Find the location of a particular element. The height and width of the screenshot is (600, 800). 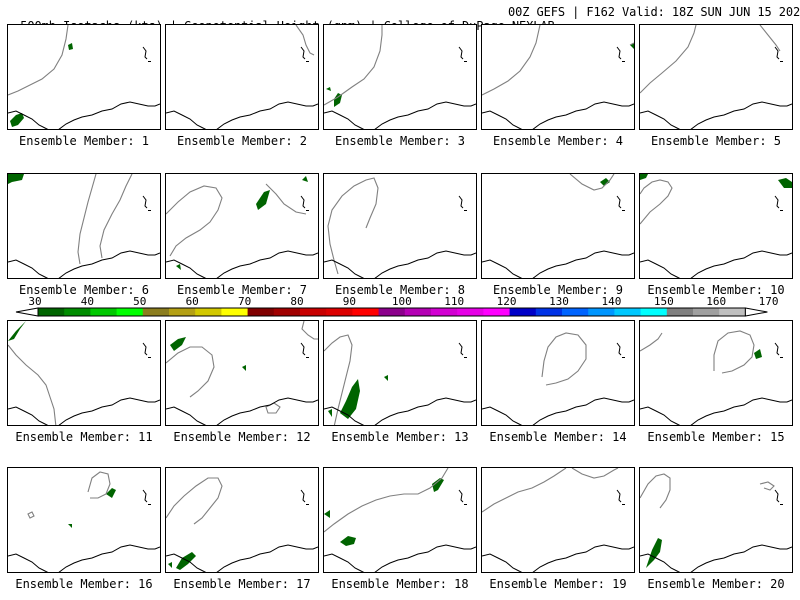

ensemble-member-label: Ensemble Member: 17 is located at coordinates (242, 584).